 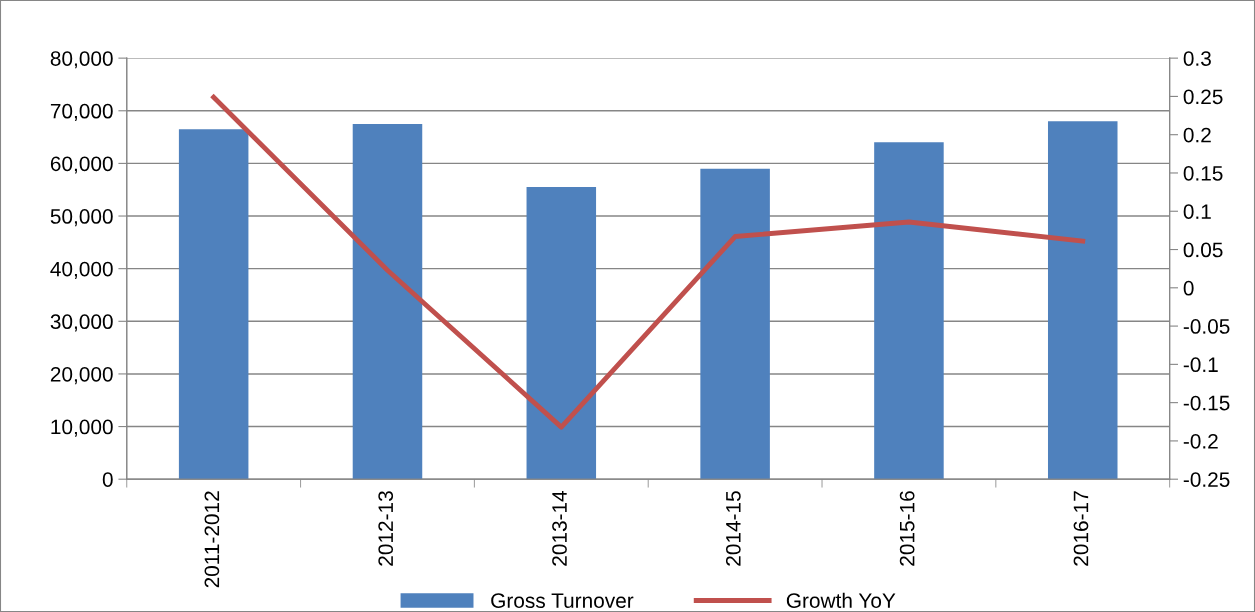 I want to click on y2-tick-label: 0, so click(x=1188, y=288).